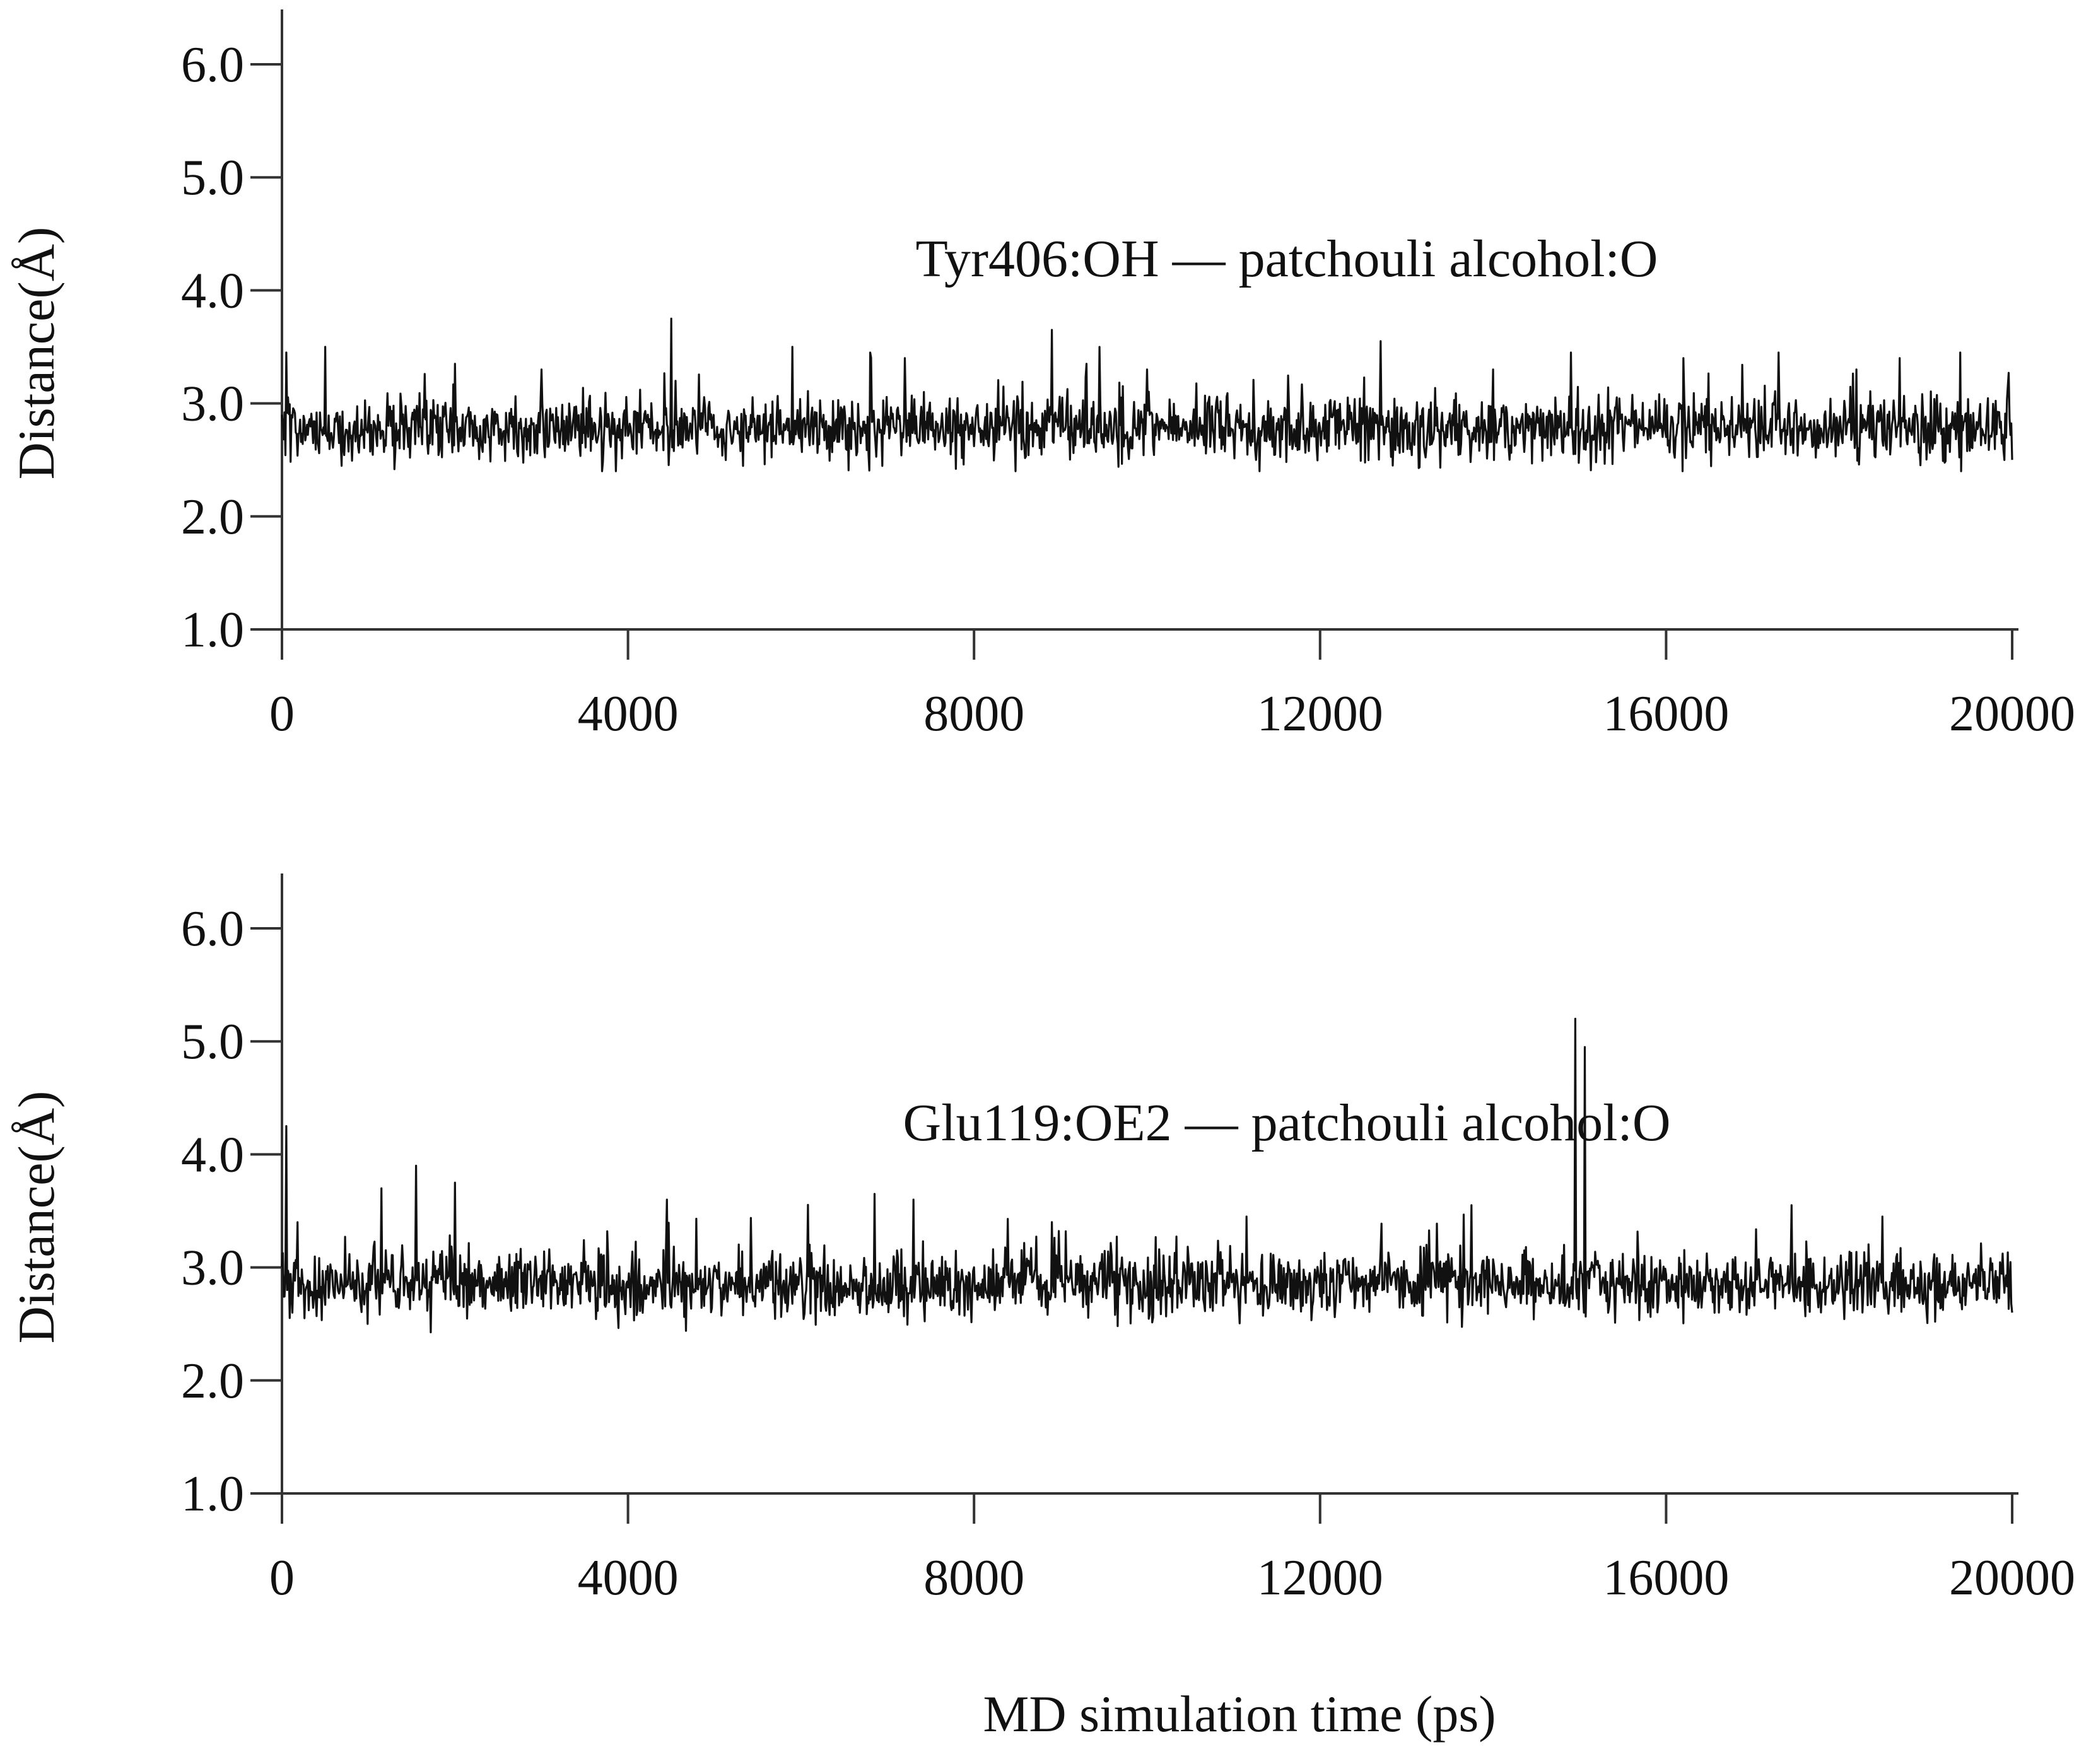 The image size is (2091, 1764). I want to click on series-annotation: Tyr406:OH — patchouli alcohol:O, so click(1287, 259).